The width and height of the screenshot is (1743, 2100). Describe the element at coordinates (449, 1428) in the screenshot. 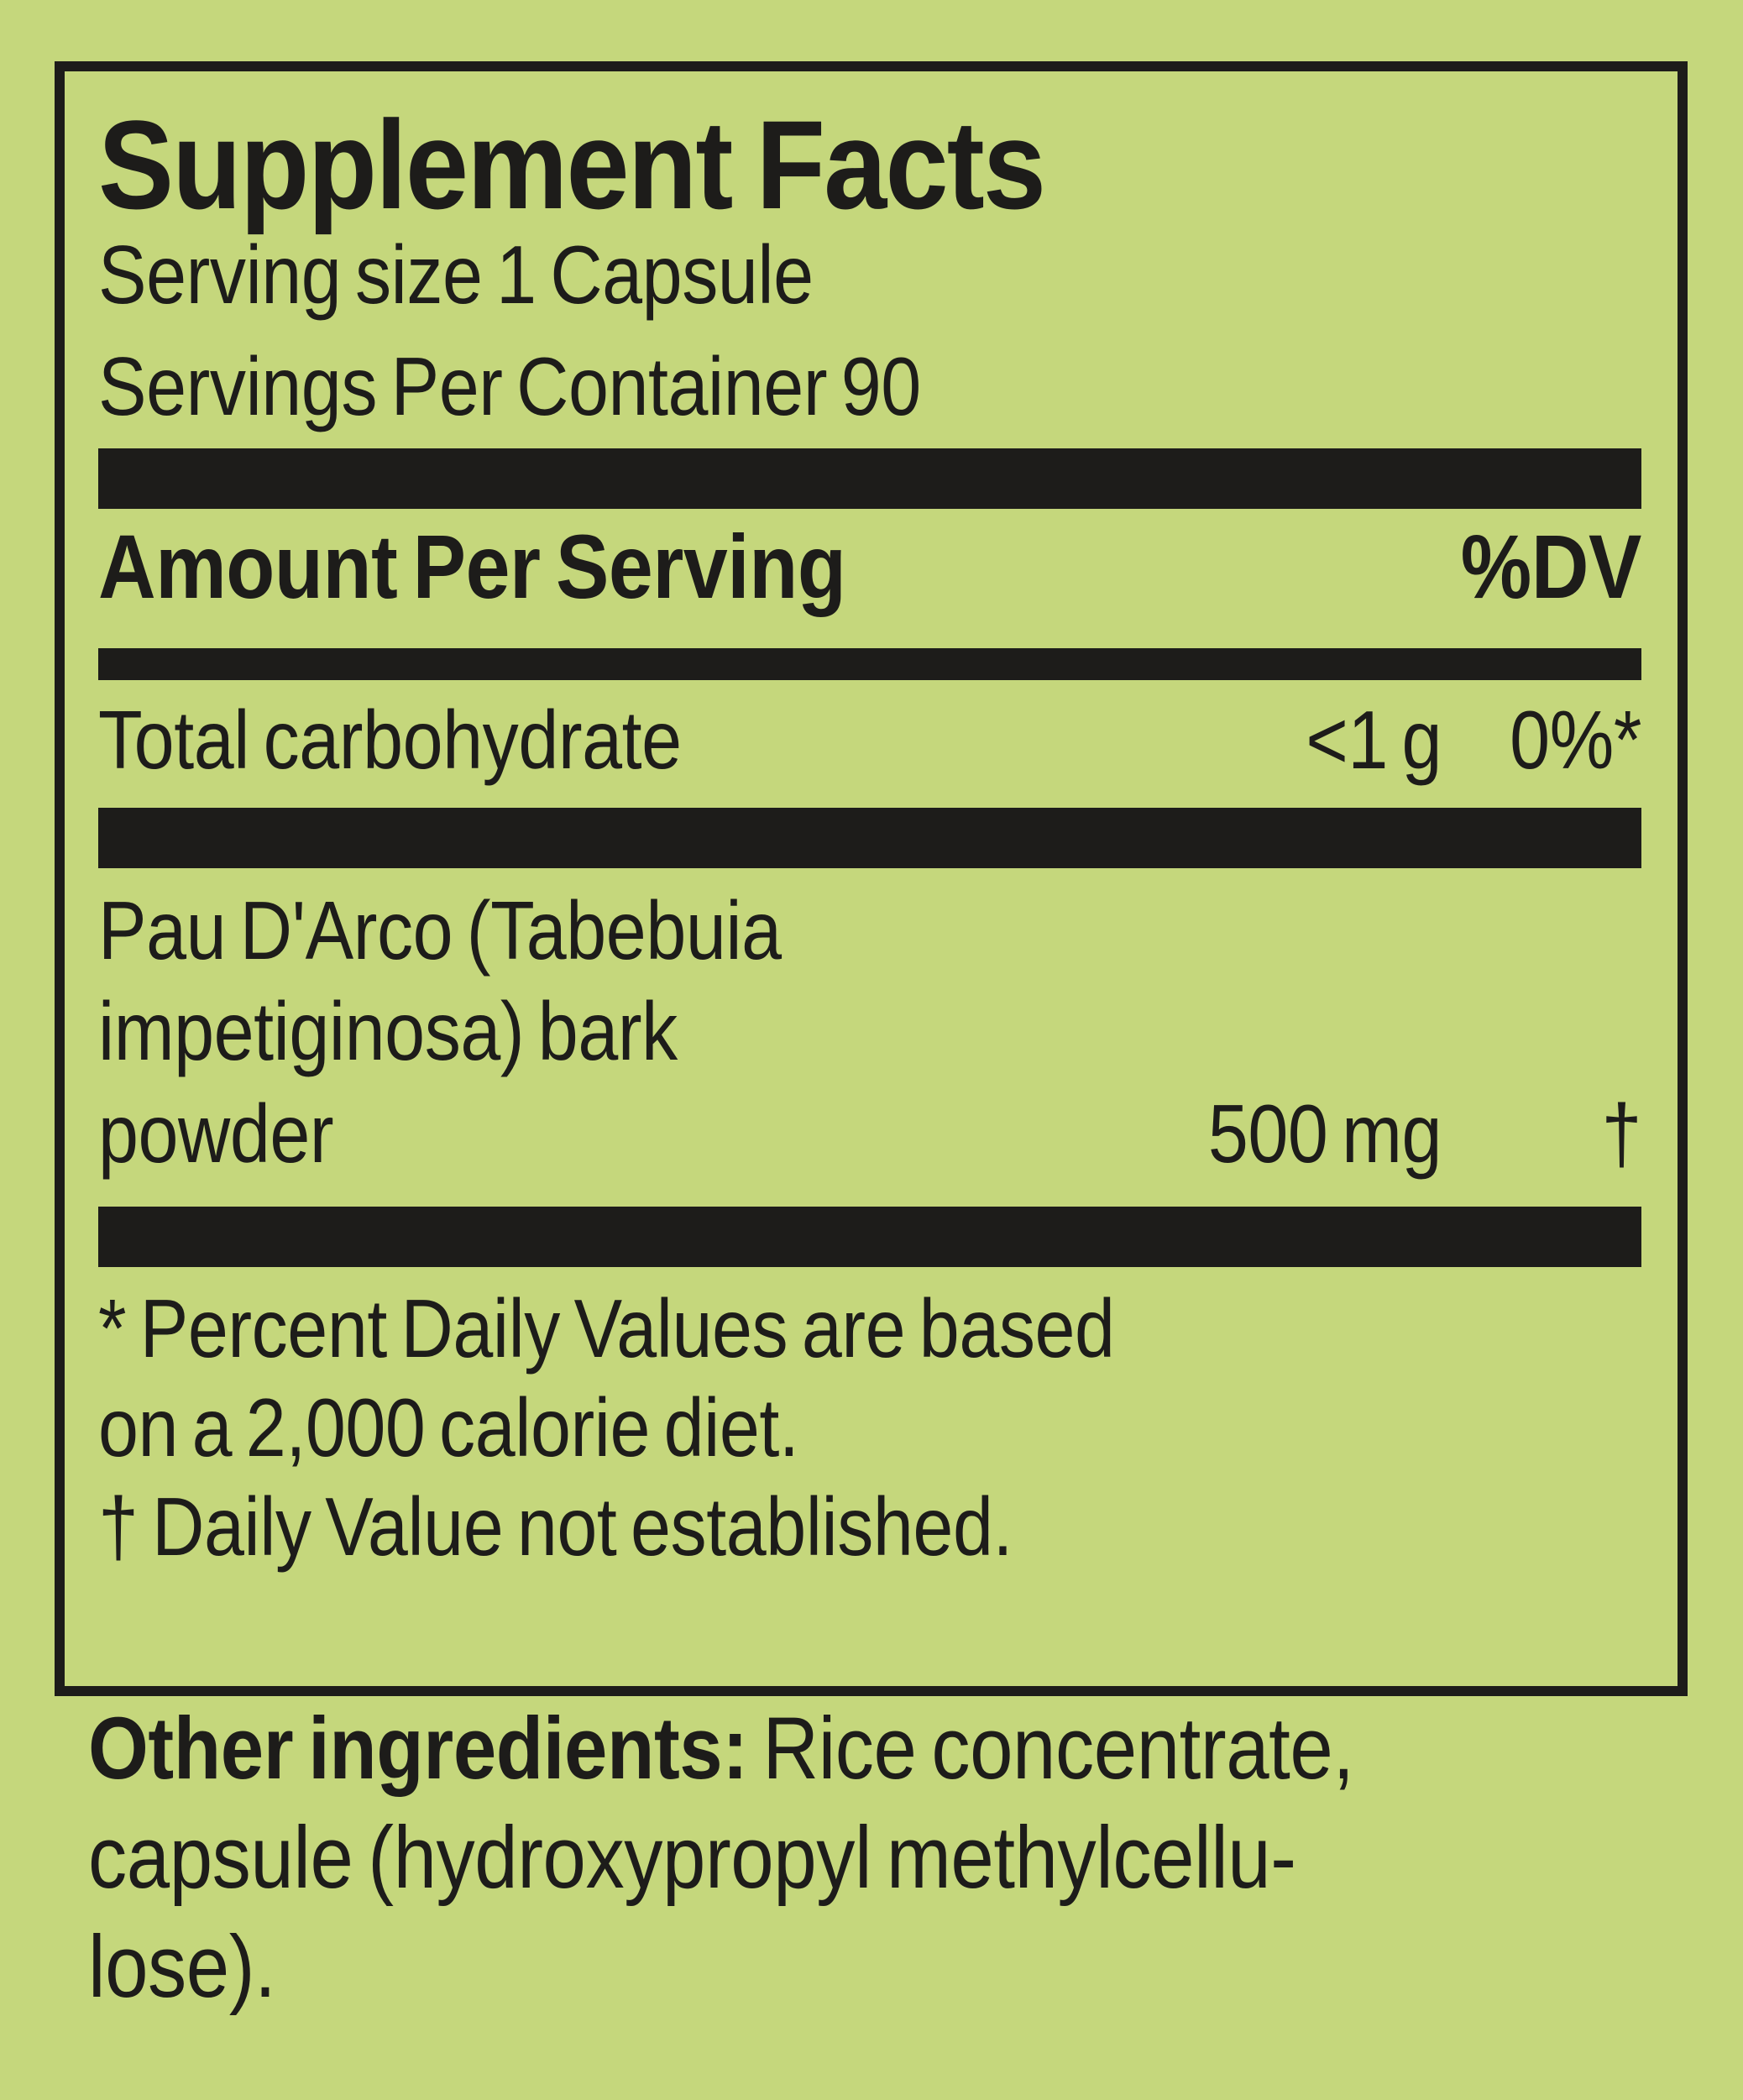

I see `footnote-line-2: on a 2,000 calorie diet.` at that location.